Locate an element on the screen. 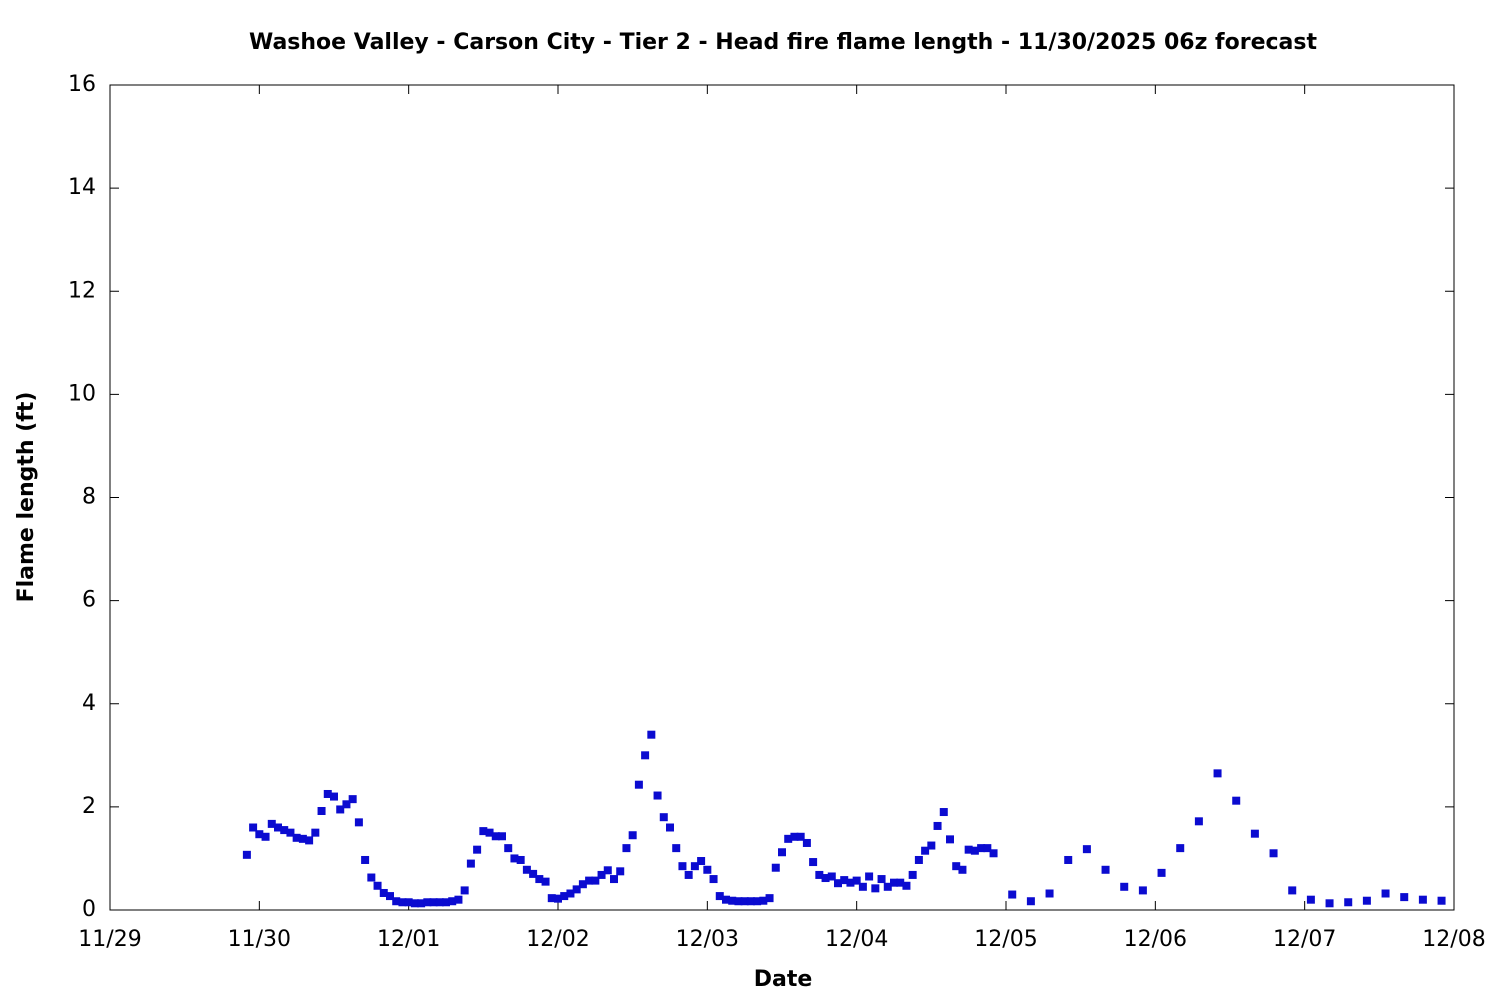 Image resolution: width=1500 pixels, height=1000 pixels. y-tick-label: 10 is located at coordinates (82, 393).